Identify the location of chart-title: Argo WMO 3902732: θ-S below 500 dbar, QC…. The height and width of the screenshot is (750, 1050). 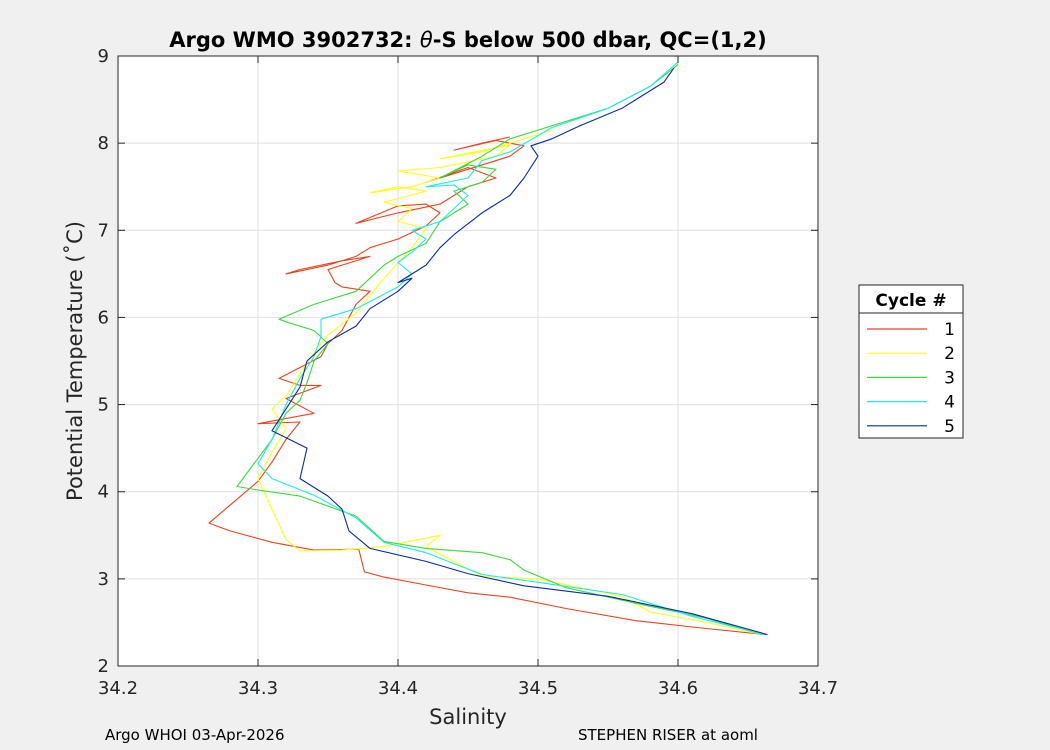
(467, 40).